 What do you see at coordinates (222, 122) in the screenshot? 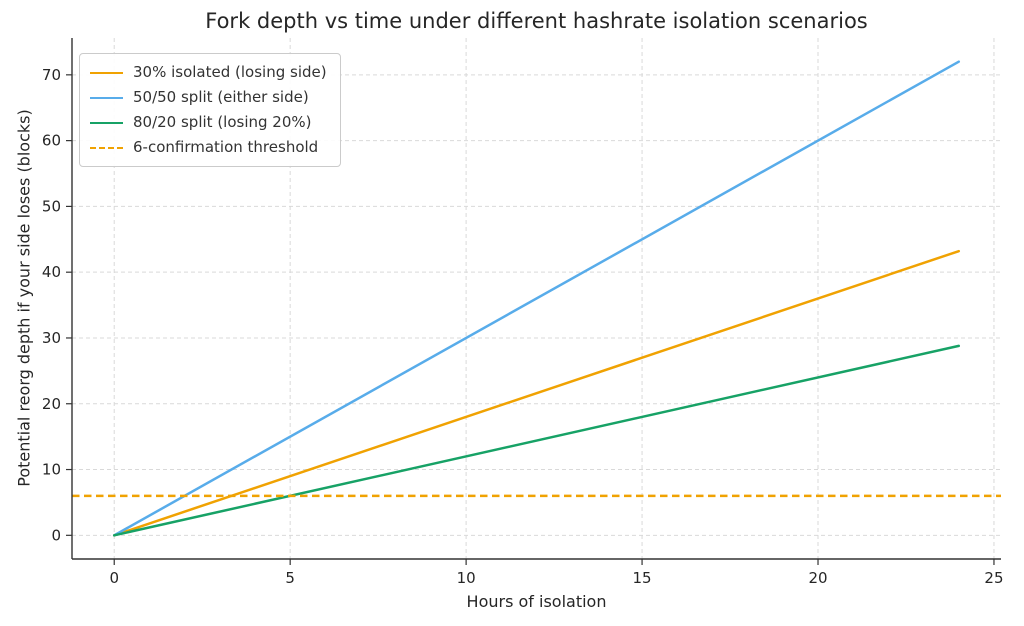
I see `legend-item-label: 80/20 split (losing 20%)` at bounding box center [222, 122].